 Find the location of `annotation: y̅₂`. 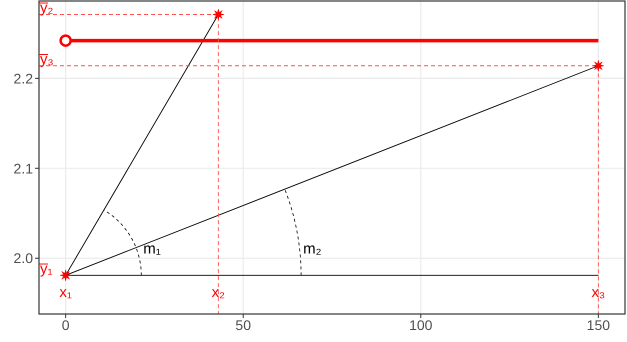

annotation: y̅₂ is located at coordinates (46, 8).